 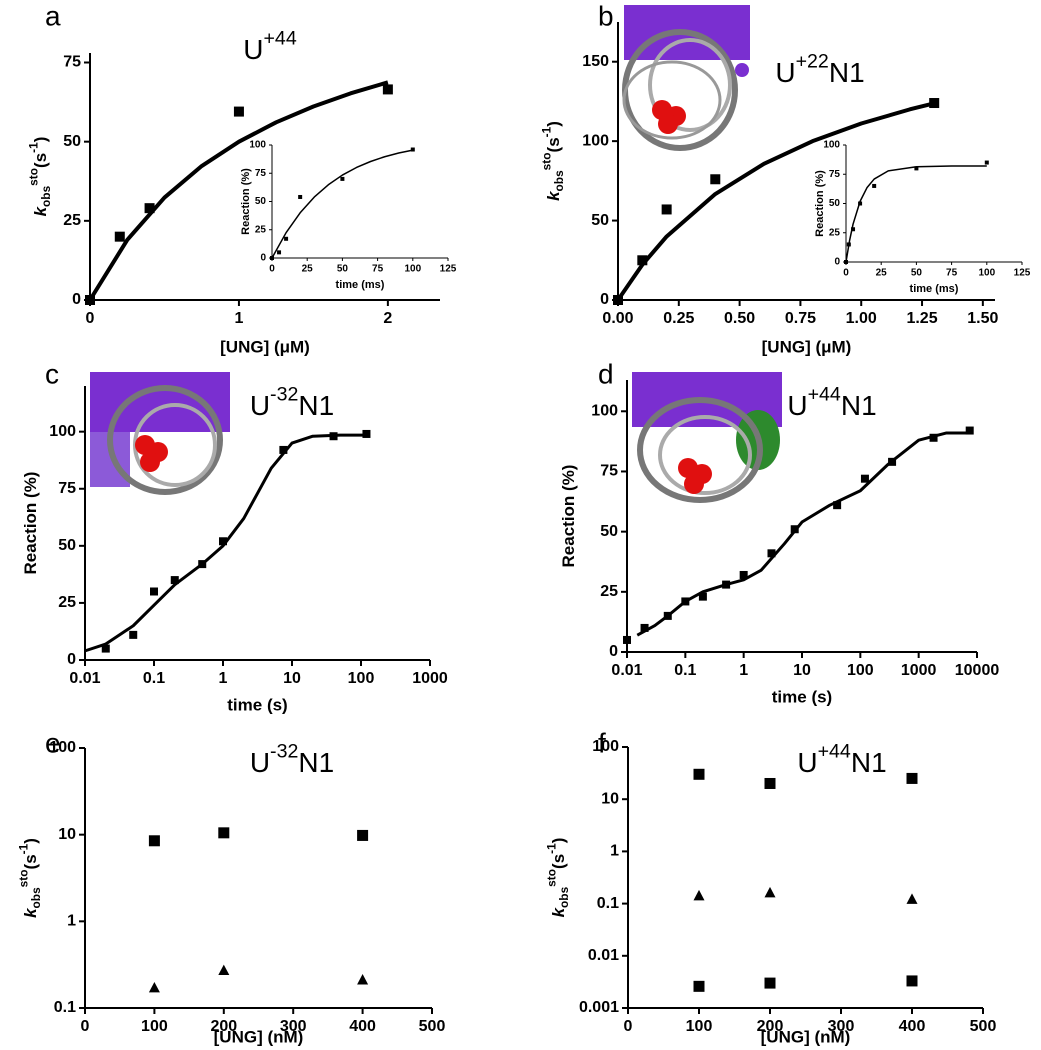 I want to click on x-tick-label: 1.25, so click(x=921, y=318).